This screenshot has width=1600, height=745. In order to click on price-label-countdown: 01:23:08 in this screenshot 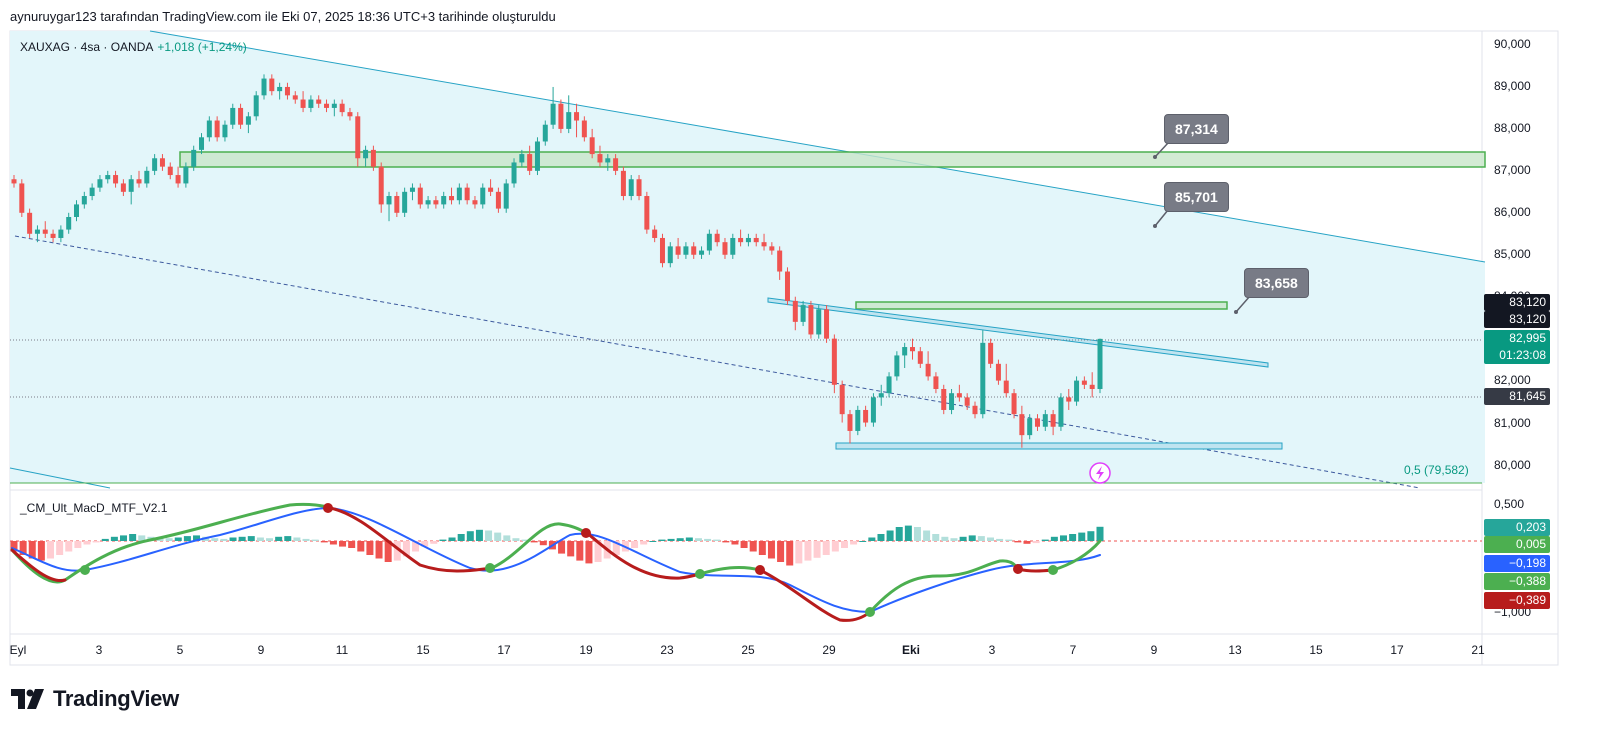, I will do `click(1517, 355)`.